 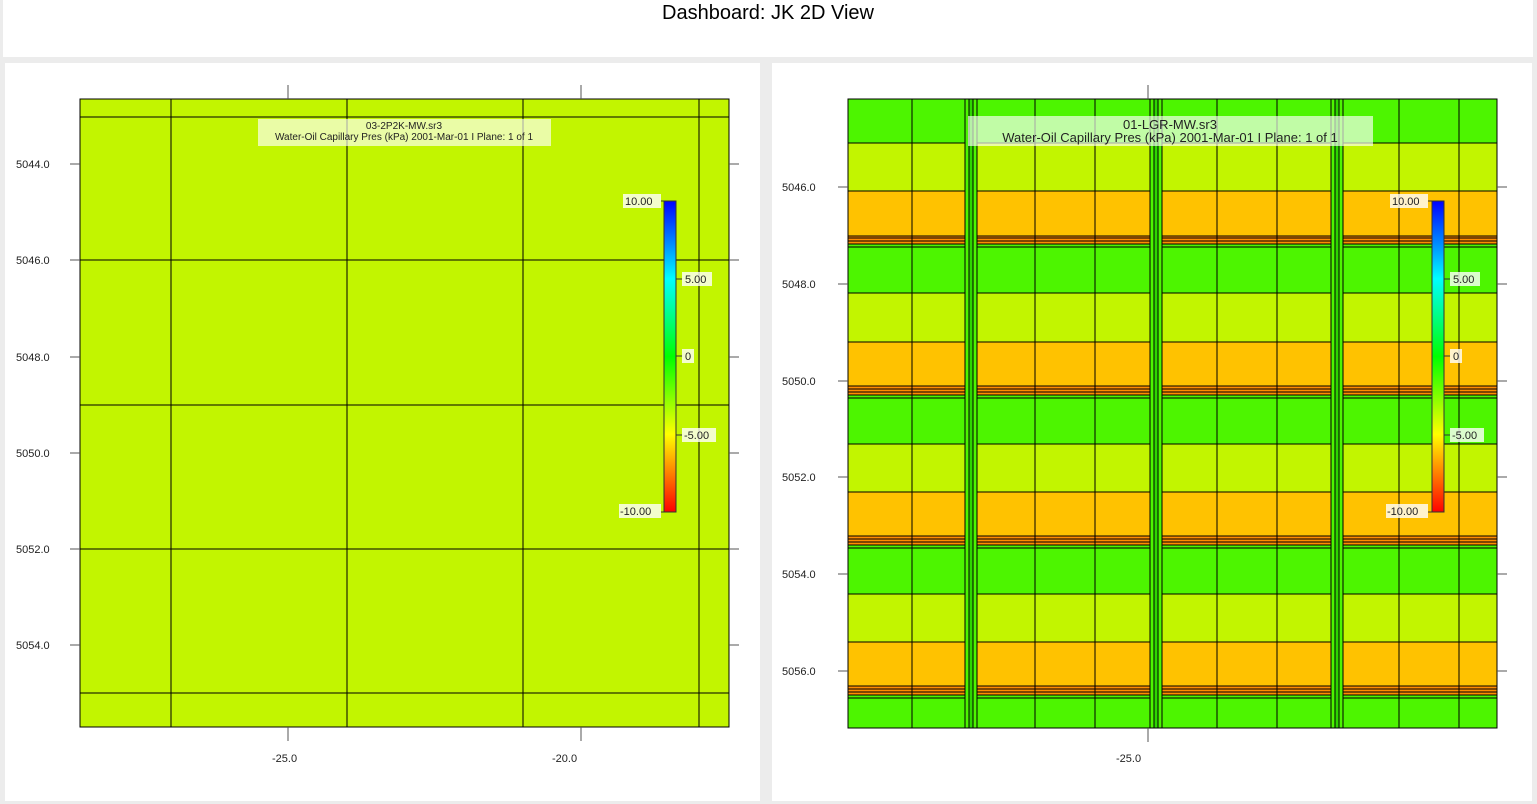 I want to click on y-tick-label: 5056.0, so click(x=799, y=672).